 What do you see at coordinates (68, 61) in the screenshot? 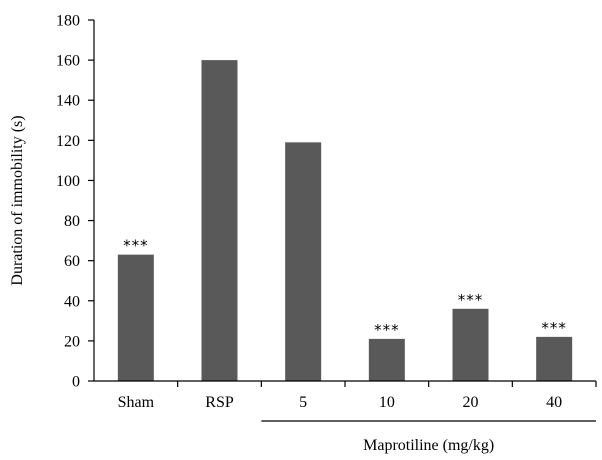
I see `y-tick-label: 160` at bounding box center [68, 61].